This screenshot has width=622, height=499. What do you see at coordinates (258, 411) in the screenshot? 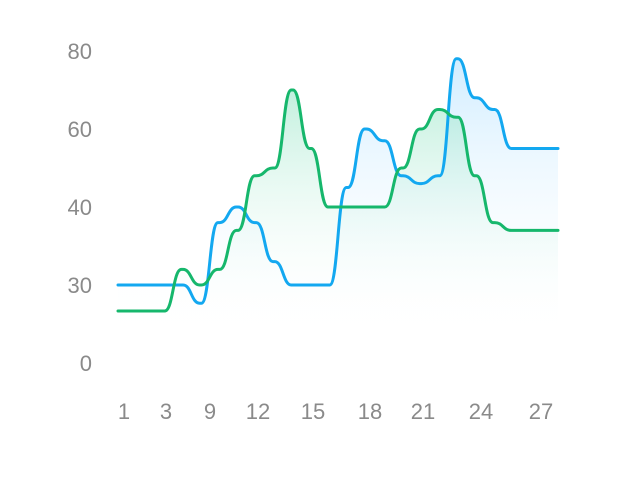
I see `x-tick-label: 12` at bounding box center [258, 411].